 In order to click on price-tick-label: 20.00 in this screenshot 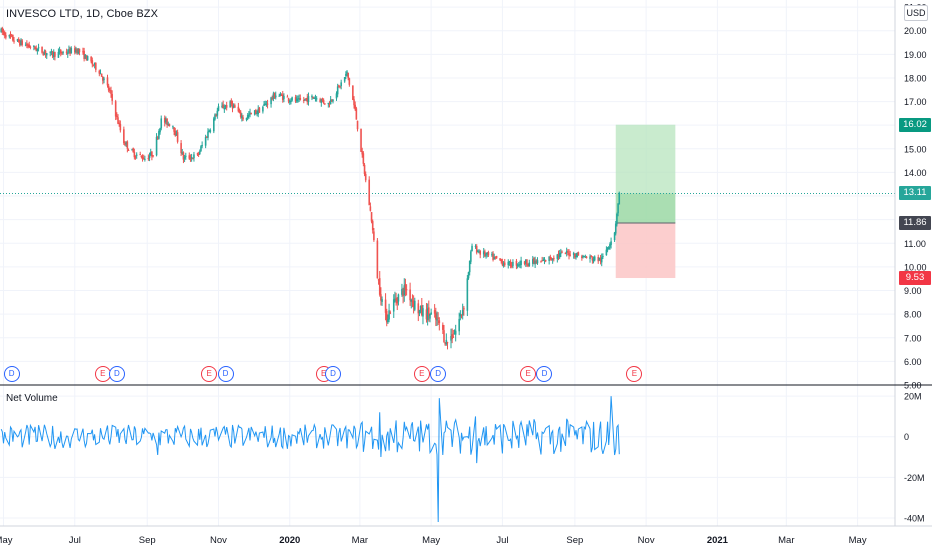, I will do `click(915, 31)`.